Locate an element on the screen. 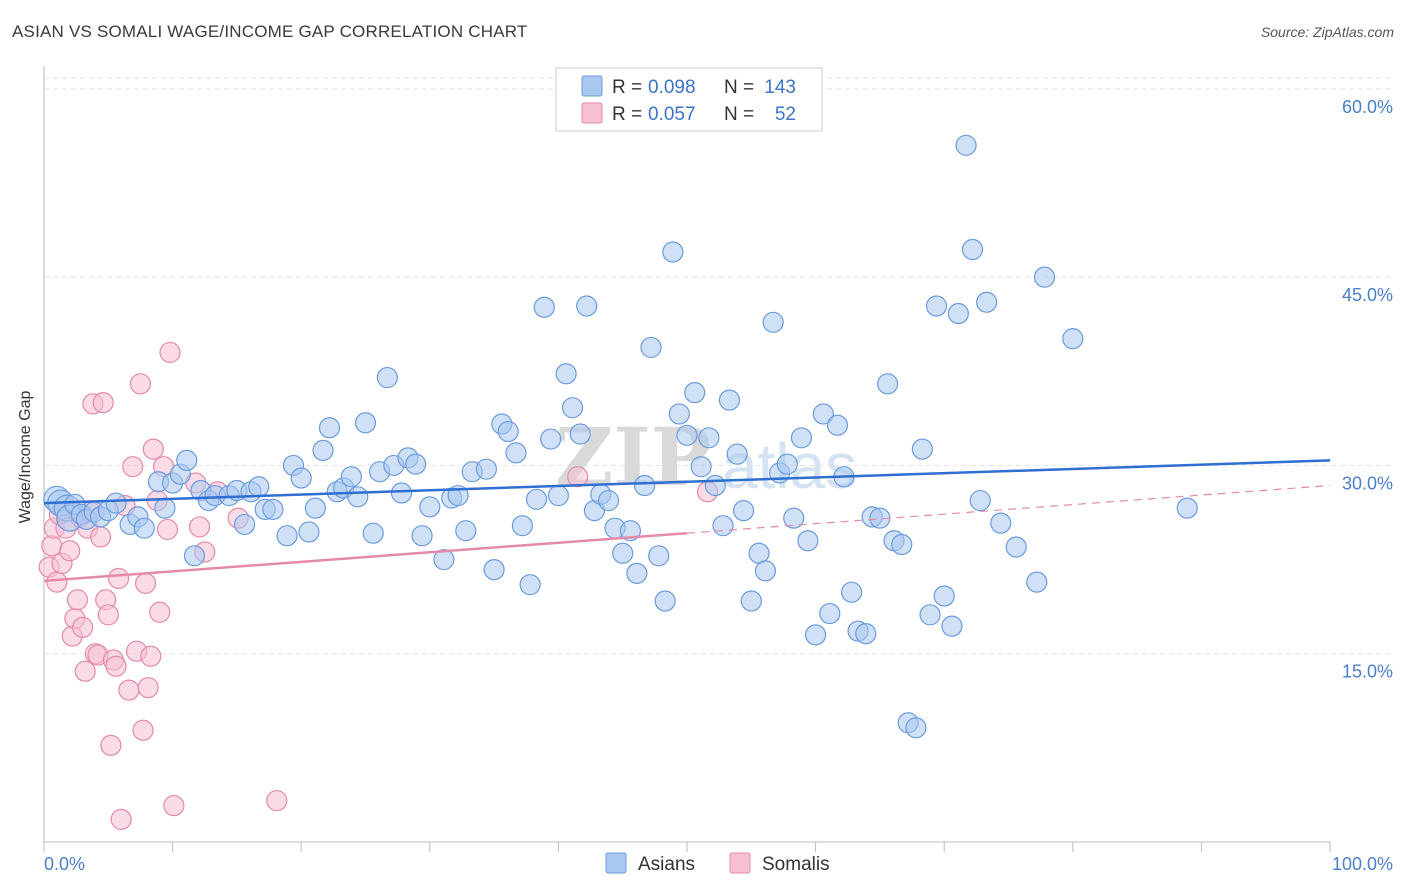 Image resolution: width=1406 pixels, height=892 pixels. y-tick-labels: 15.0% 30.0% 45.0% 60.0% is located at coordinates (1367, 389).